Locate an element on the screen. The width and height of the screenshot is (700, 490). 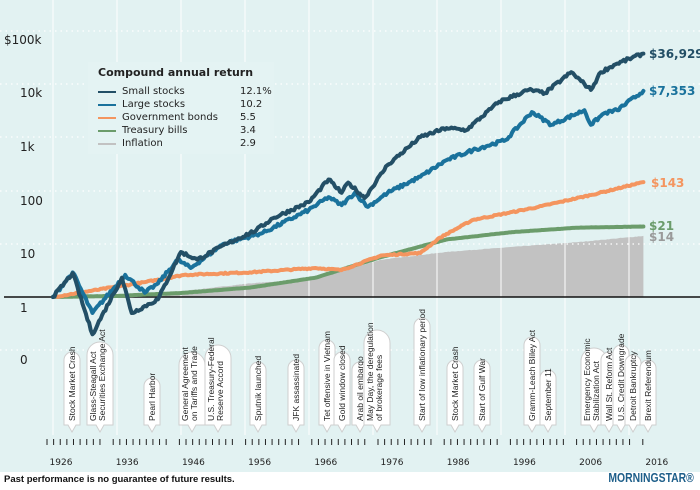
event-label-line: Tet offensive in Vietnam is located at coordinates (327, 376).